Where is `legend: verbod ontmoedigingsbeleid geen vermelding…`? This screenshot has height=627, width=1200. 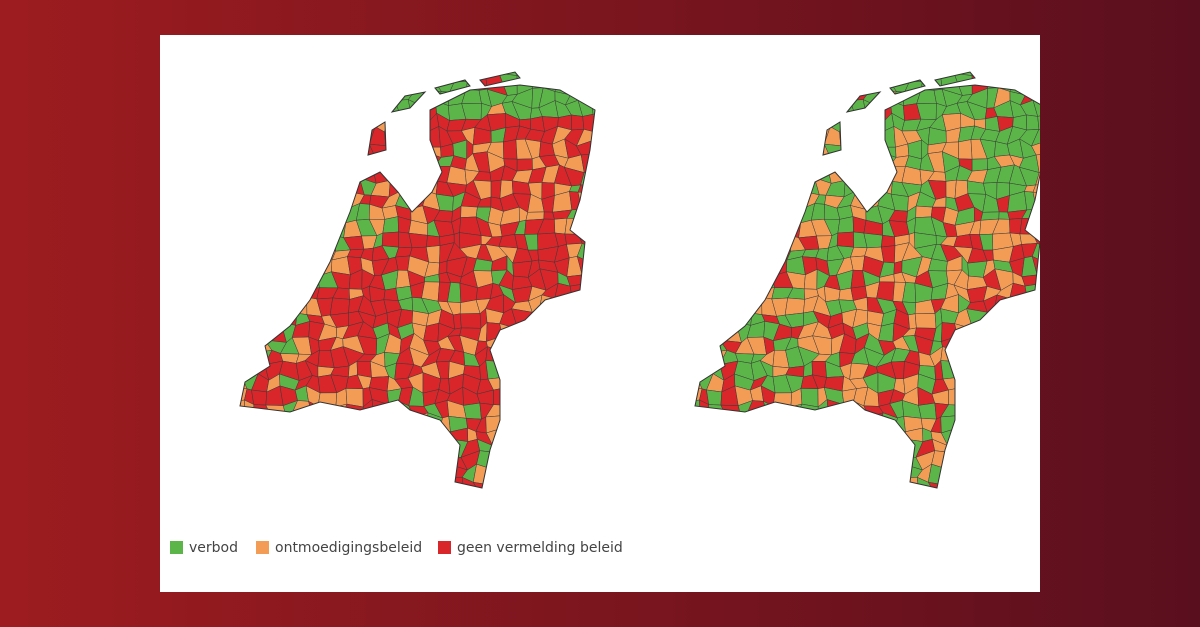
legend: verbod ontmoedigingsbeleid geen vermelding… is located at coordinates (396, 548).